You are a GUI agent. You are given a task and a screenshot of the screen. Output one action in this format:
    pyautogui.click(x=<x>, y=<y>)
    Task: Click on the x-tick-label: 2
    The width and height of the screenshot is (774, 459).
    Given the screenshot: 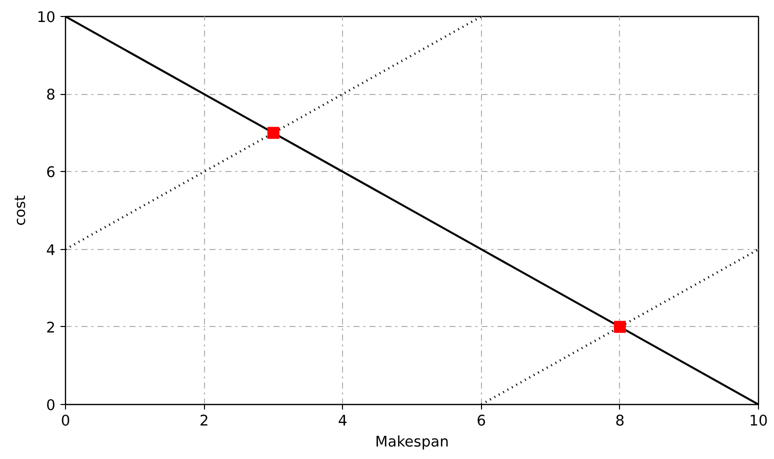 What is the action you would take?
    pyautogui.click(x=204, y=421)
    